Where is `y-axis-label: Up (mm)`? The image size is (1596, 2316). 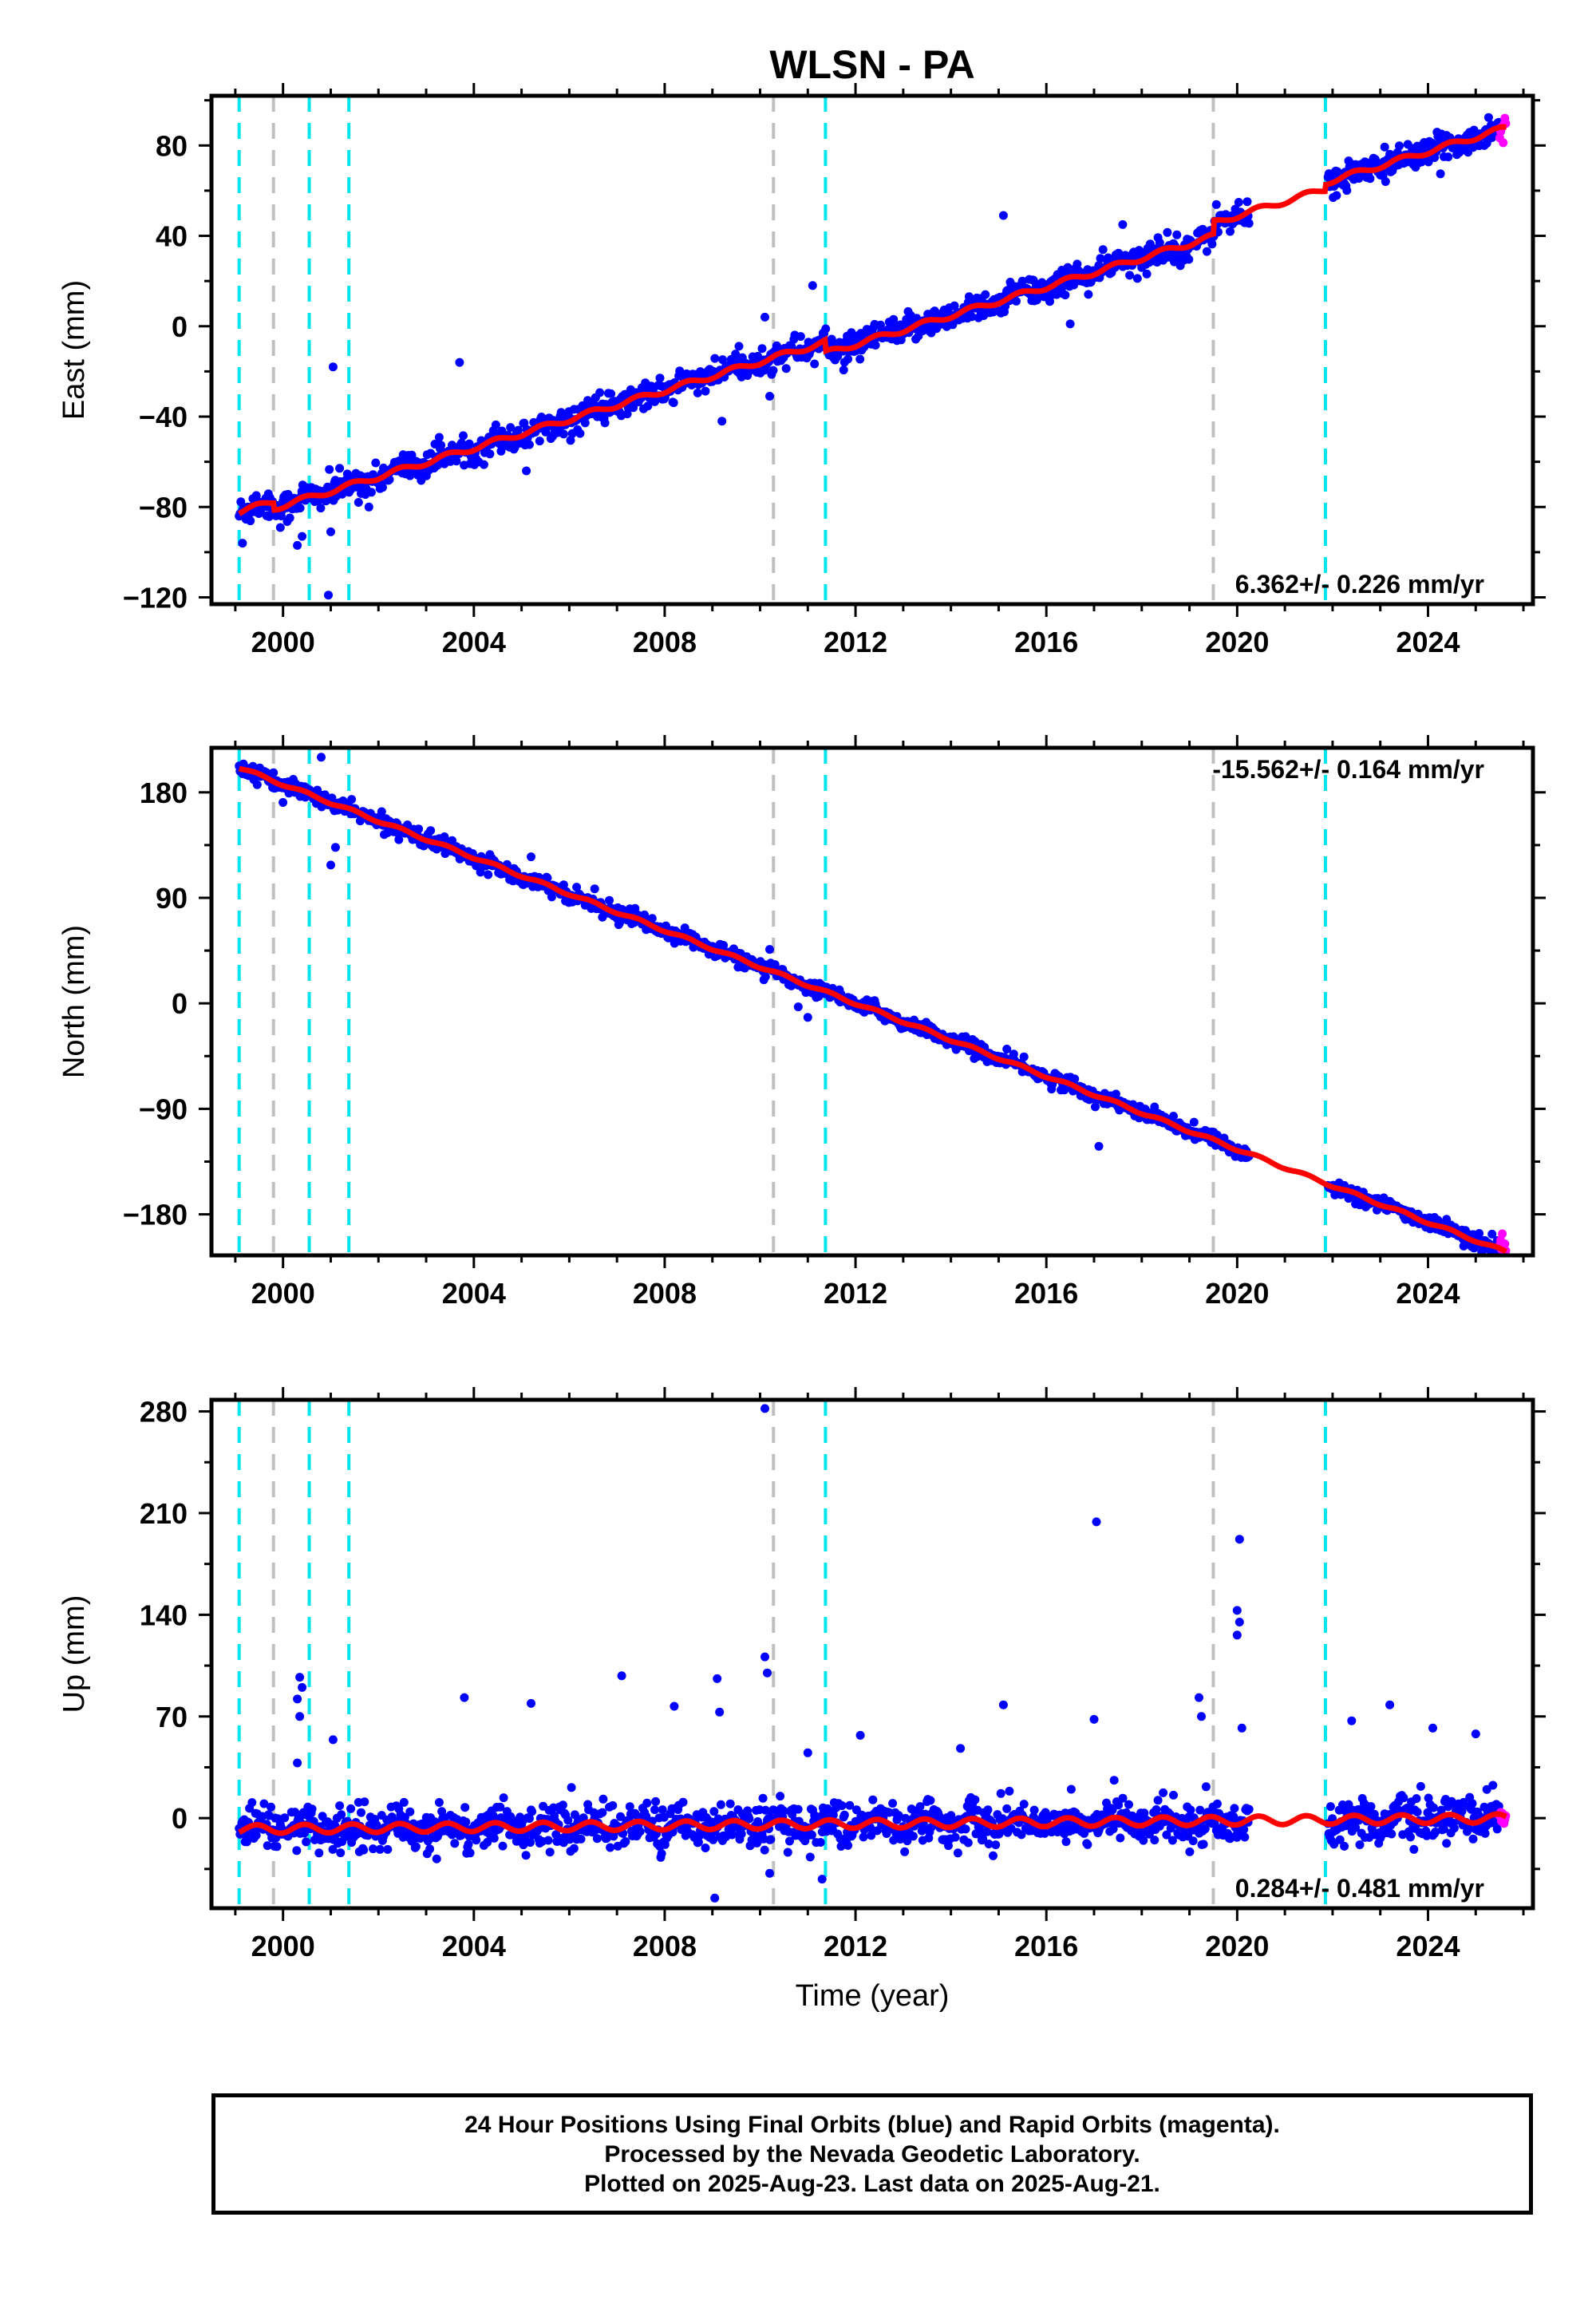
y-axis-label: Up (mm) is located at coordinates (74, 1654).